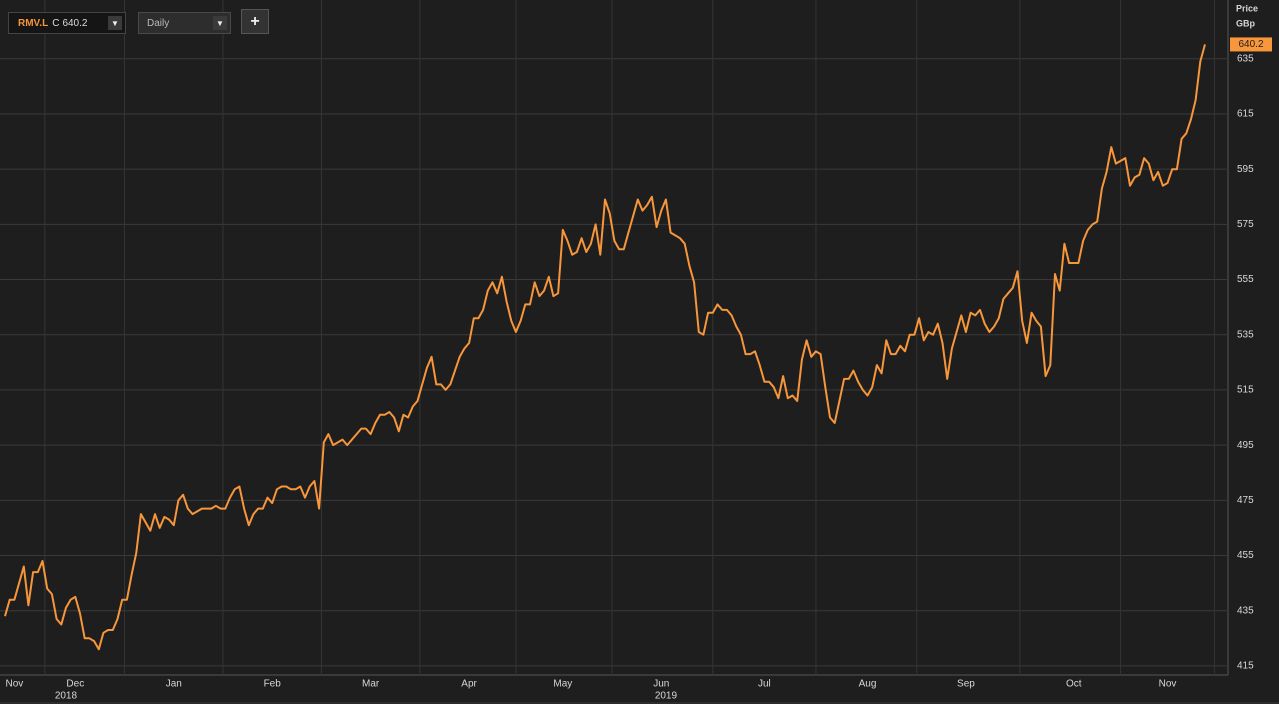 Image resolution: width=1279 pixels, height=704 pixels. Describe the element at coordinates (184, 23) in the screenshot. I see `interval-selector: Daily ▼` at that location.